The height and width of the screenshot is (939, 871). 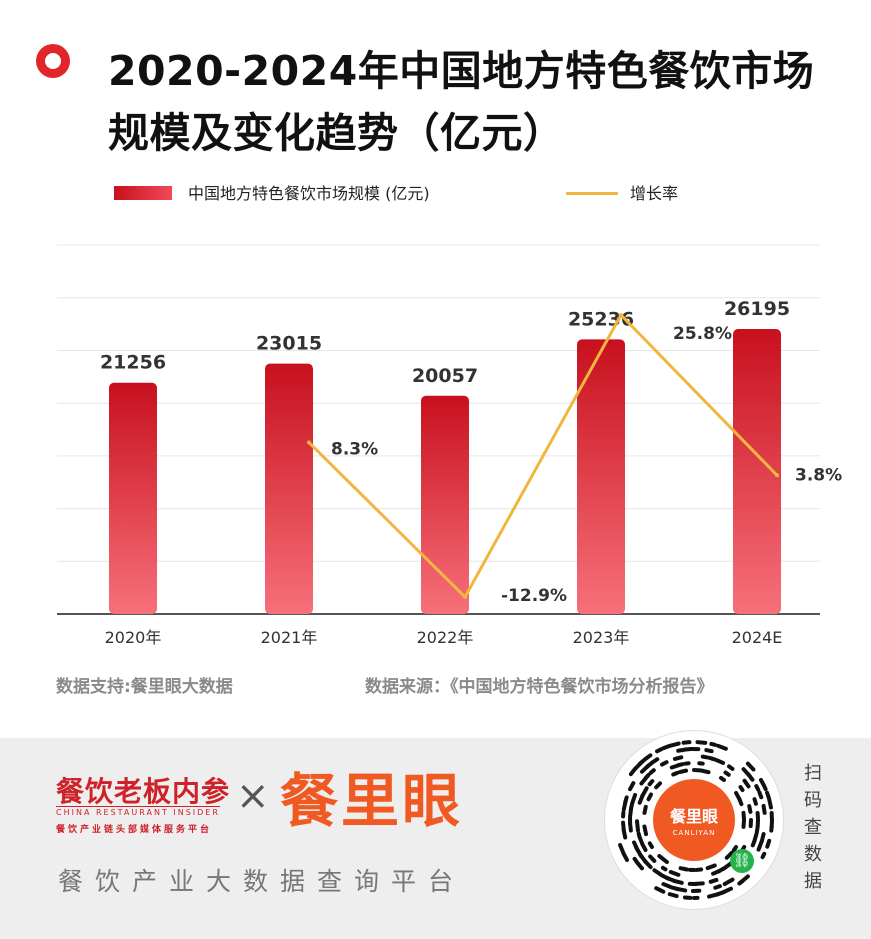 I want to click on cross-icon: ×, so click(x=253, y=796).